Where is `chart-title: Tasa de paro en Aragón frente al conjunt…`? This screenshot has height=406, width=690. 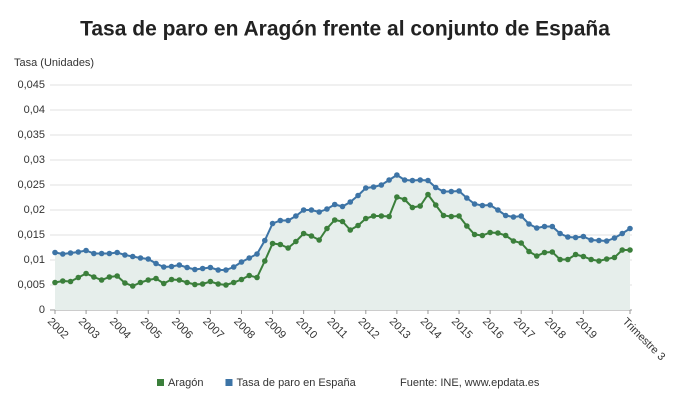 chart-title: Tasa de paro en Aragón frente al conjunt… is located at coordinates (345, 29).